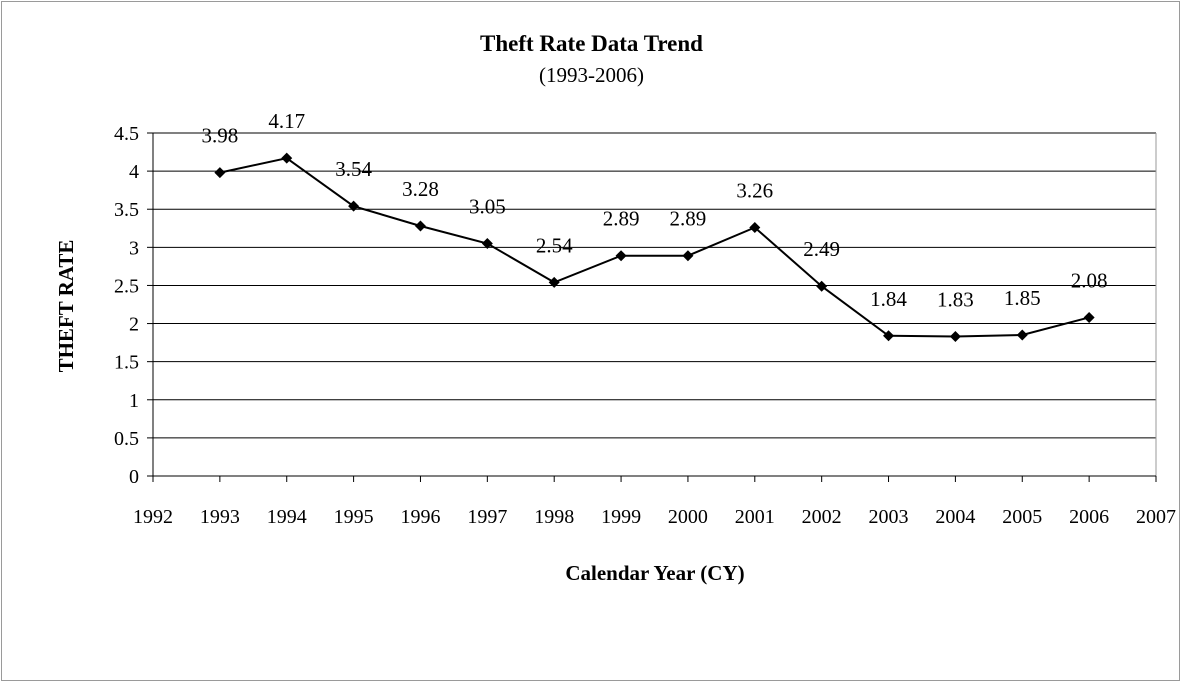 This screenshot has height=684, width=1183. I want to click on y-tick-label-7: 3.5, so click(126, 210).